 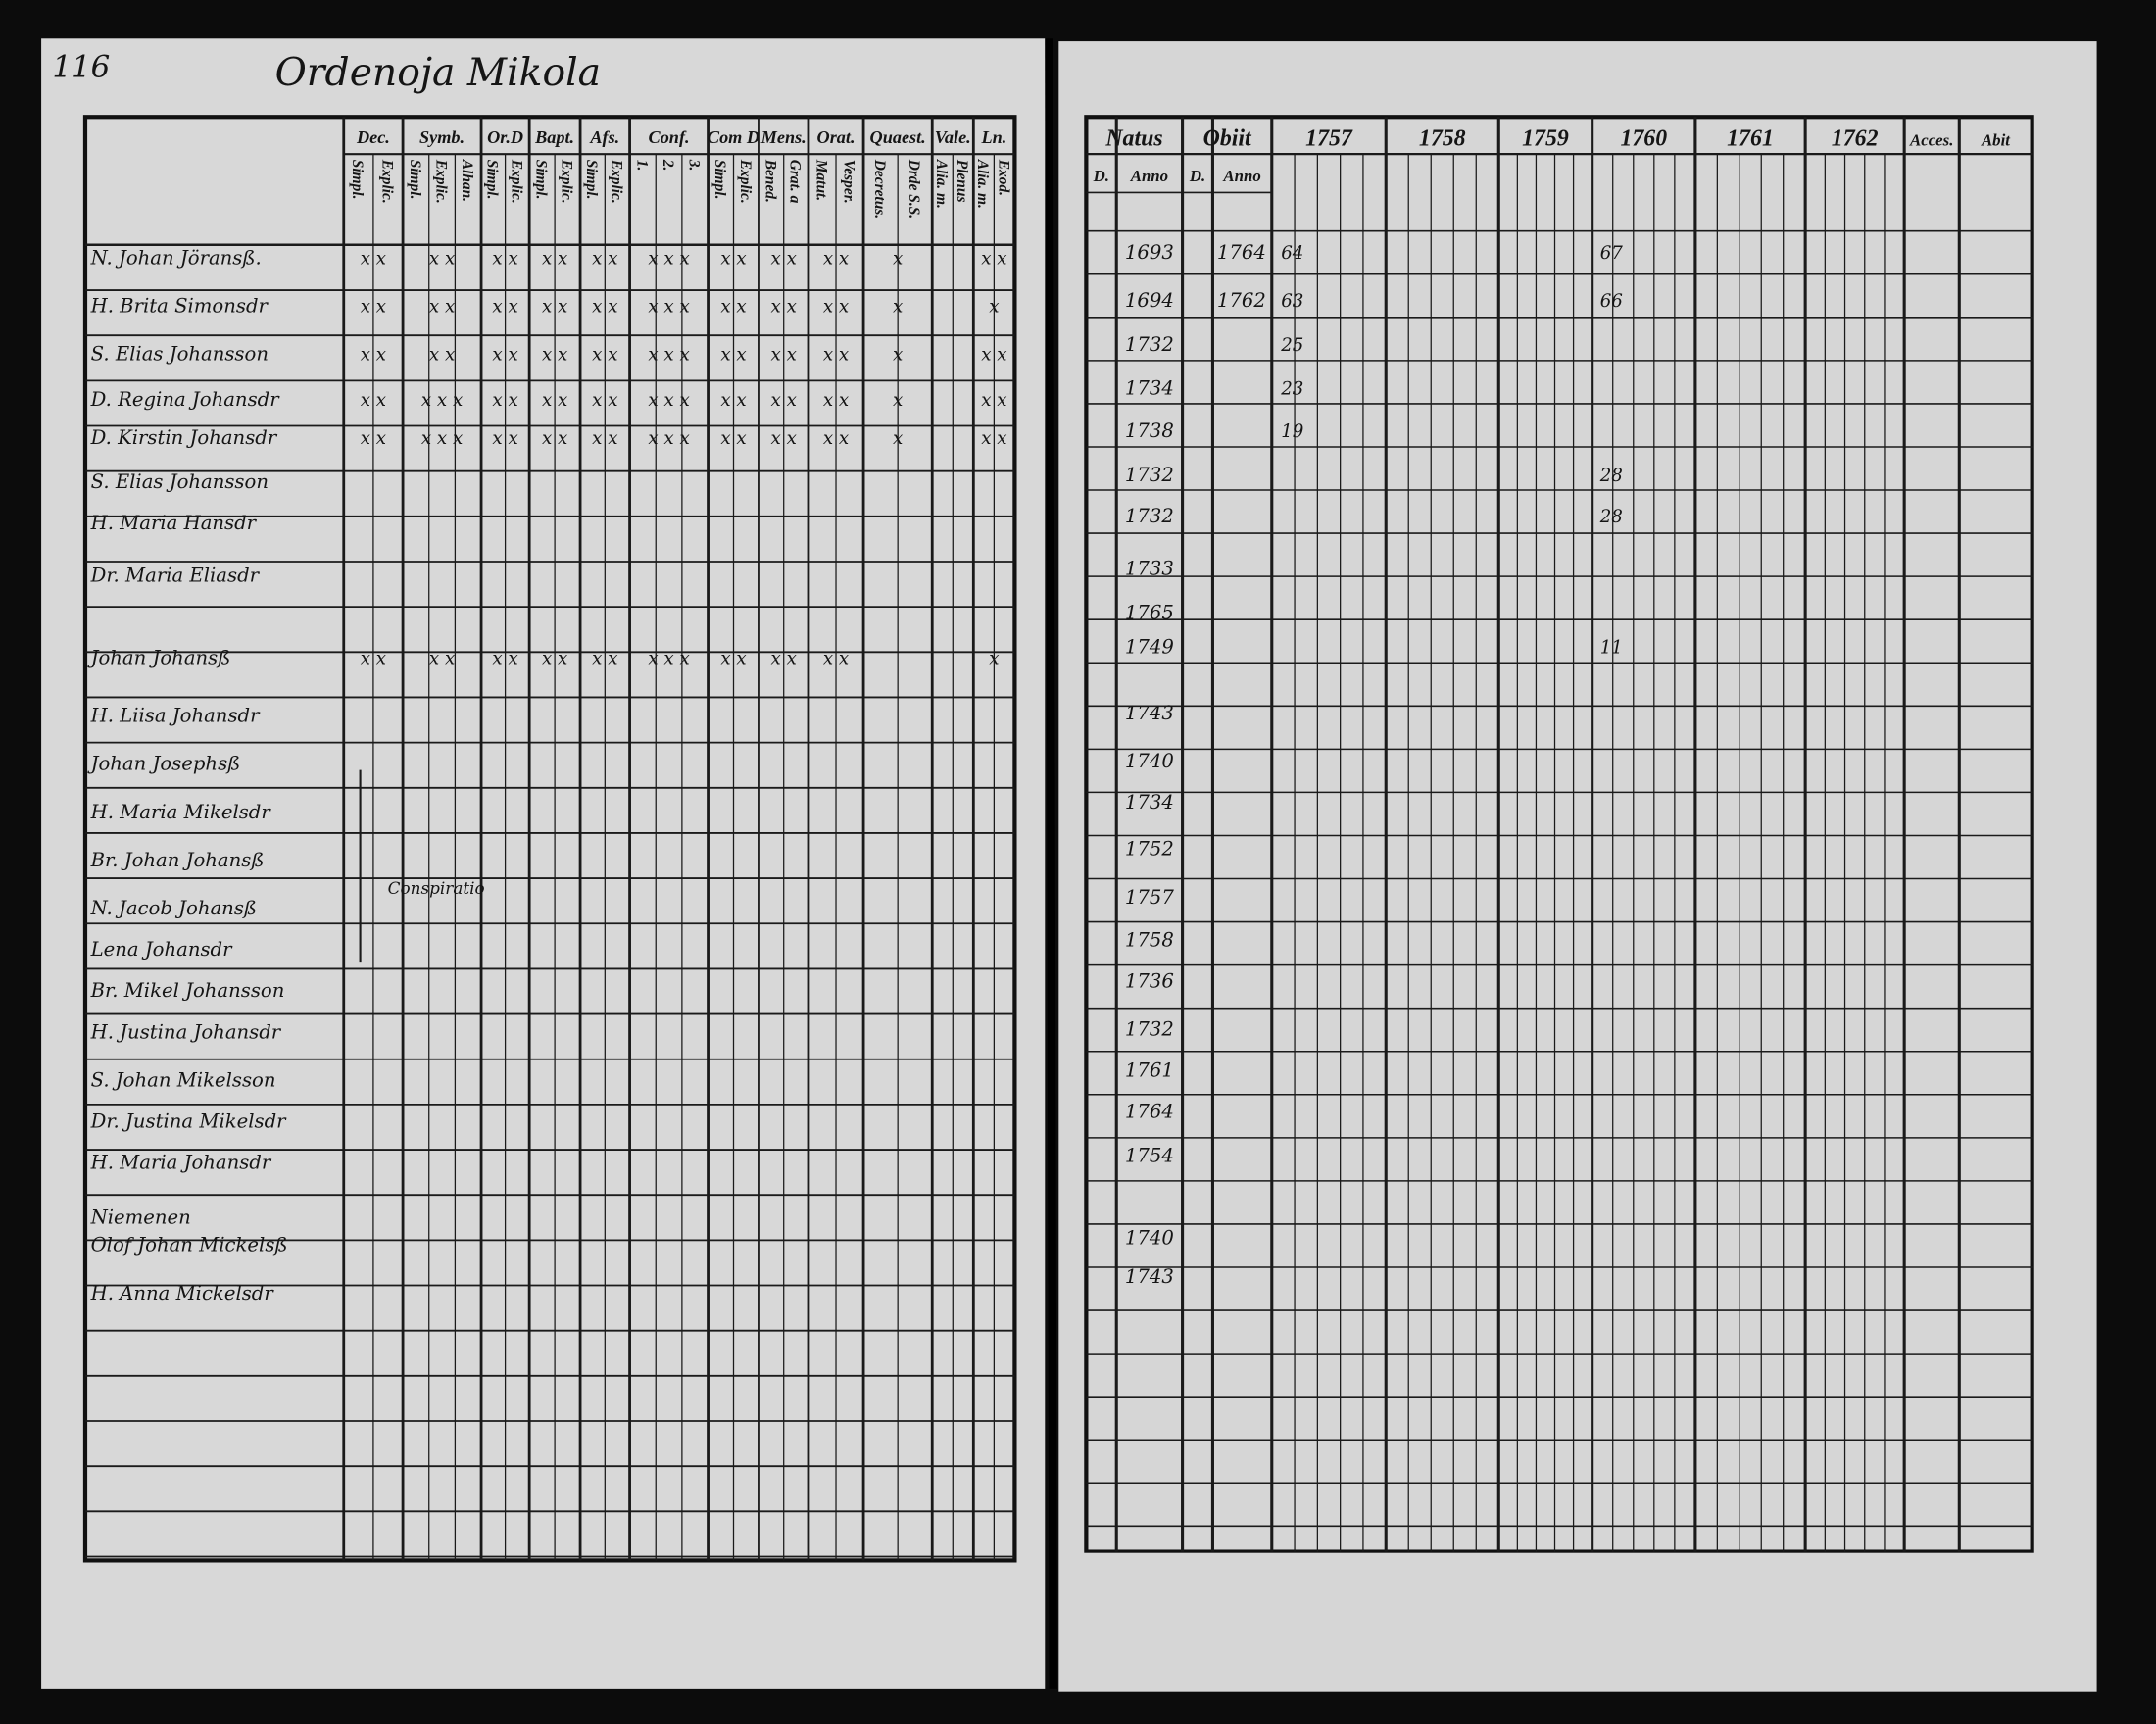 I want to click on birth-year: 1749, so click(x=1149, y=646).